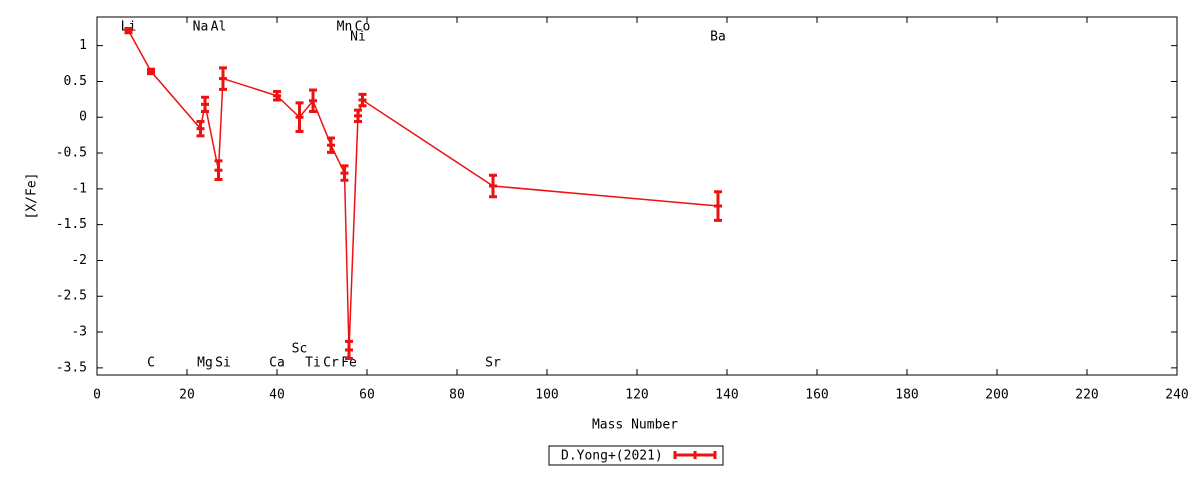 This screenshot has width=1200, height=480. Describe the element at coordinates (219, 27) in the screenshot. I see `element-label: Al` at that location.